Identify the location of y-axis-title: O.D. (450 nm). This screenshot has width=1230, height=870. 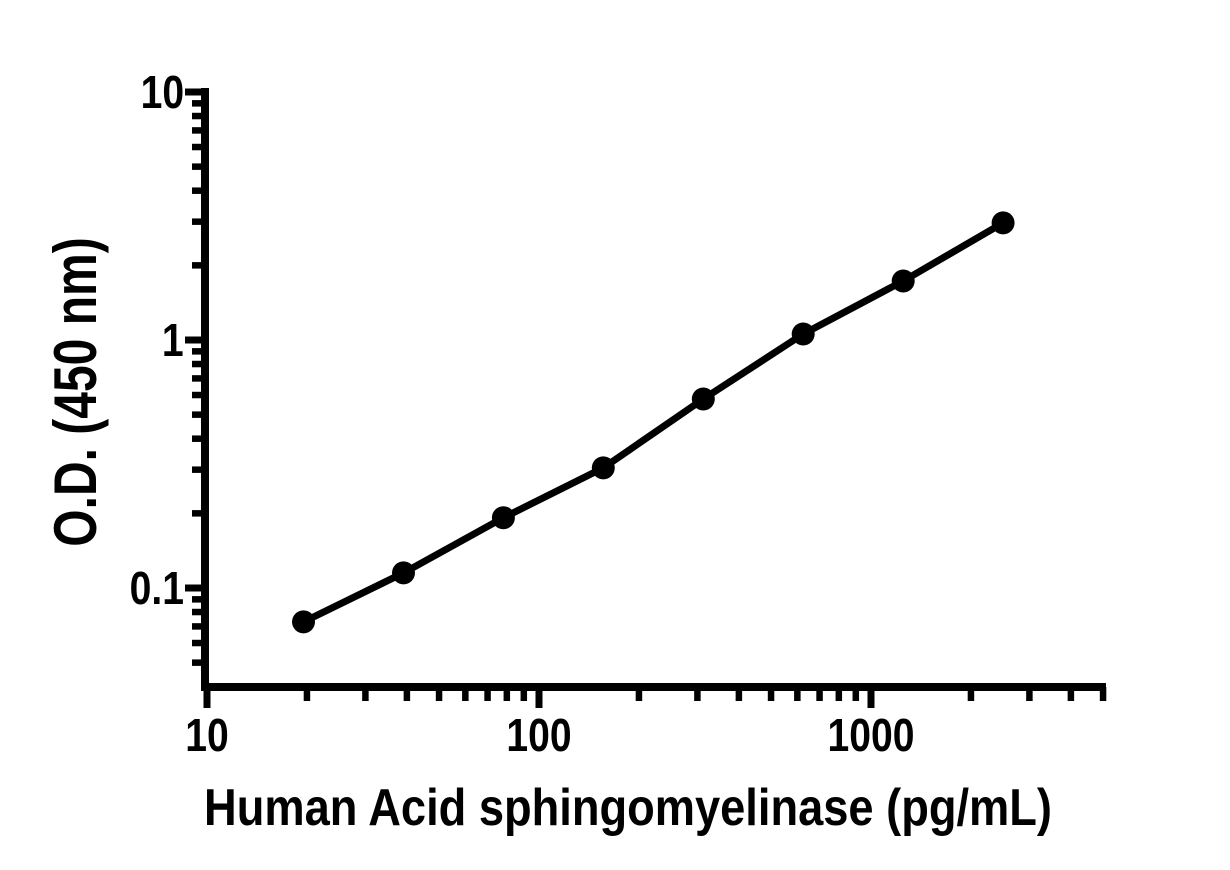
(75, 392).